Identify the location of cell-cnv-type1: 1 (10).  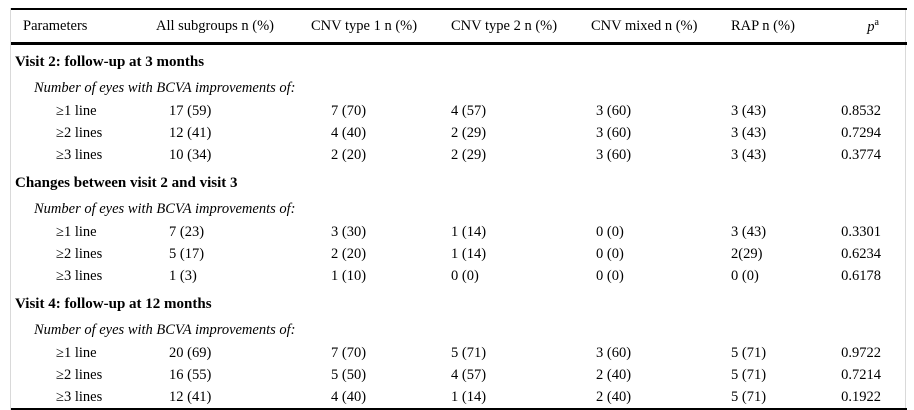
(349, 275).